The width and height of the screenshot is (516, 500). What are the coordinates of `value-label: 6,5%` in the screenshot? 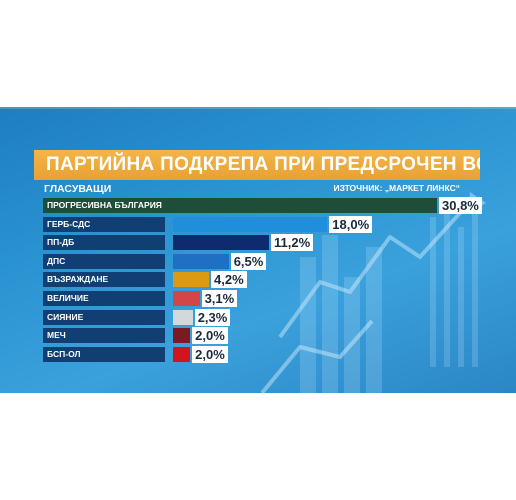 It's located at (248, 261).